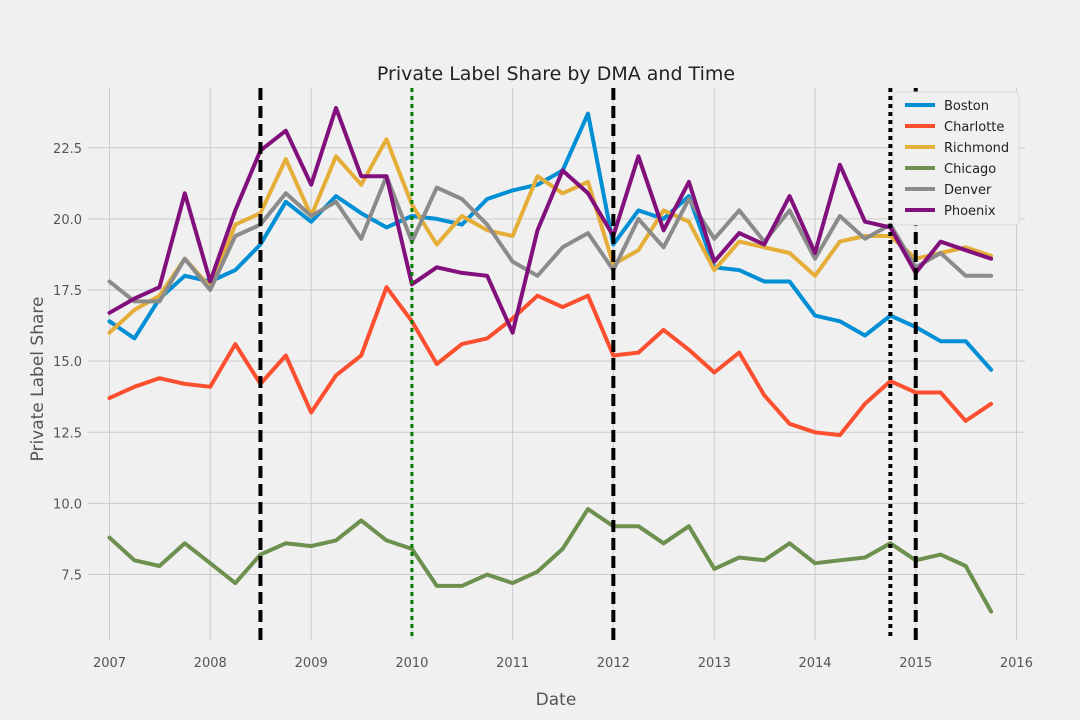  I want to click on x-tick-label: 2010, so click(411, 663).